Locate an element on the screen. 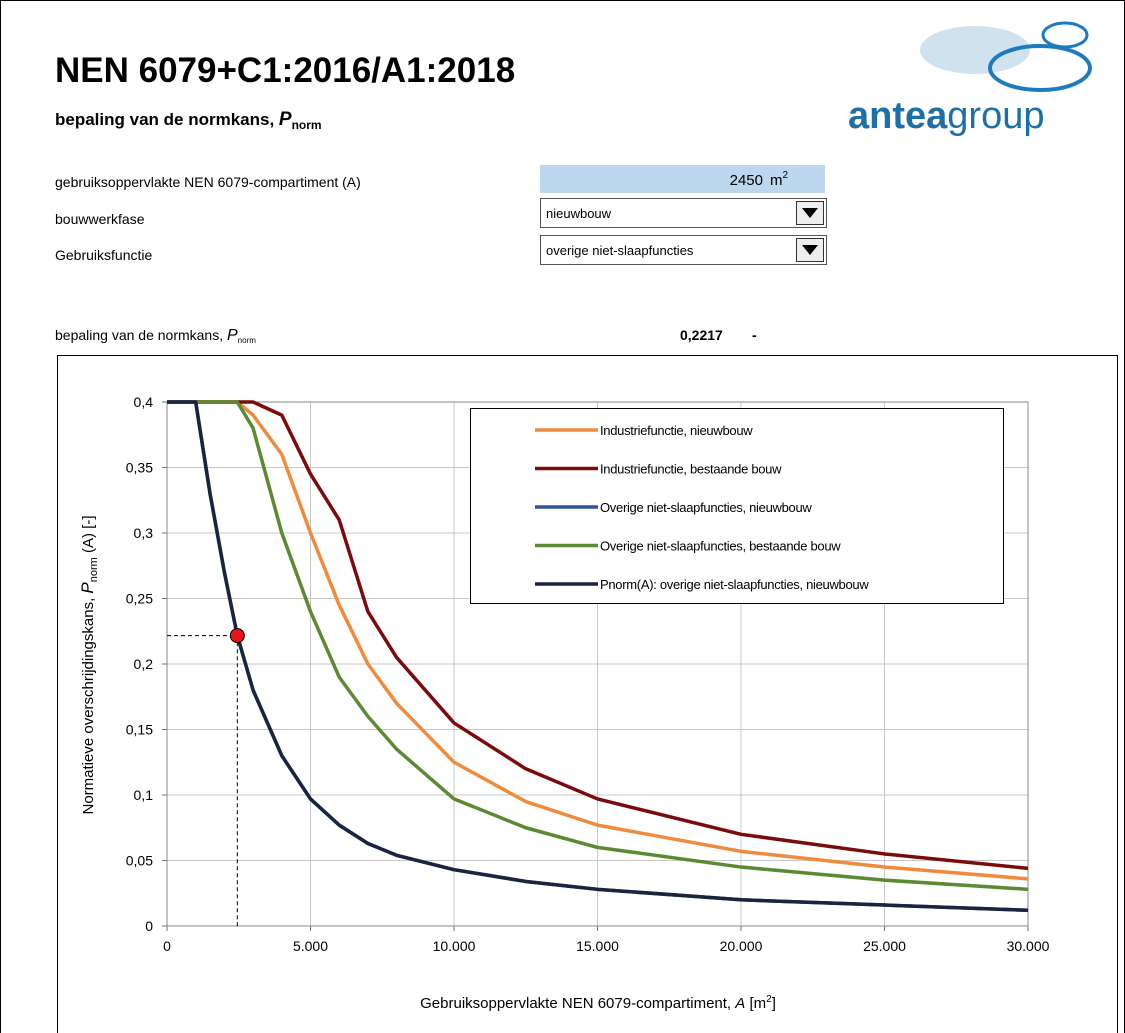 The image size is (1125, 1033). y-tick-label: 0,3 is located at coordinates (144, 533).